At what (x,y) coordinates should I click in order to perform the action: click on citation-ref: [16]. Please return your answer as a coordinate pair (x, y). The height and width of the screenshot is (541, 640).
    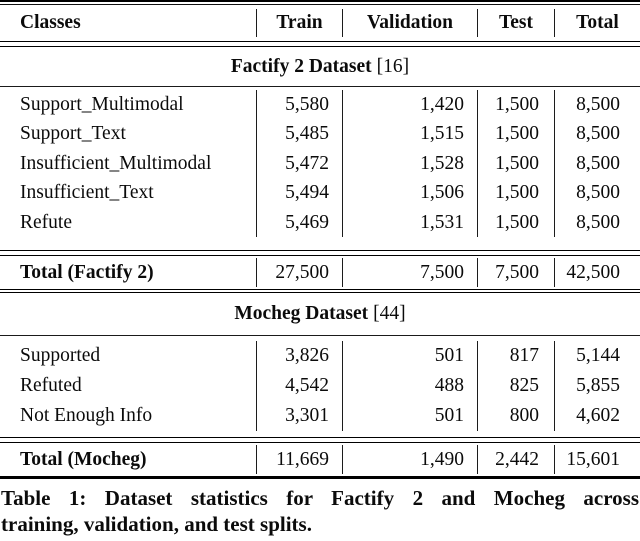
    Looking at the image, I should click on (393, 66).